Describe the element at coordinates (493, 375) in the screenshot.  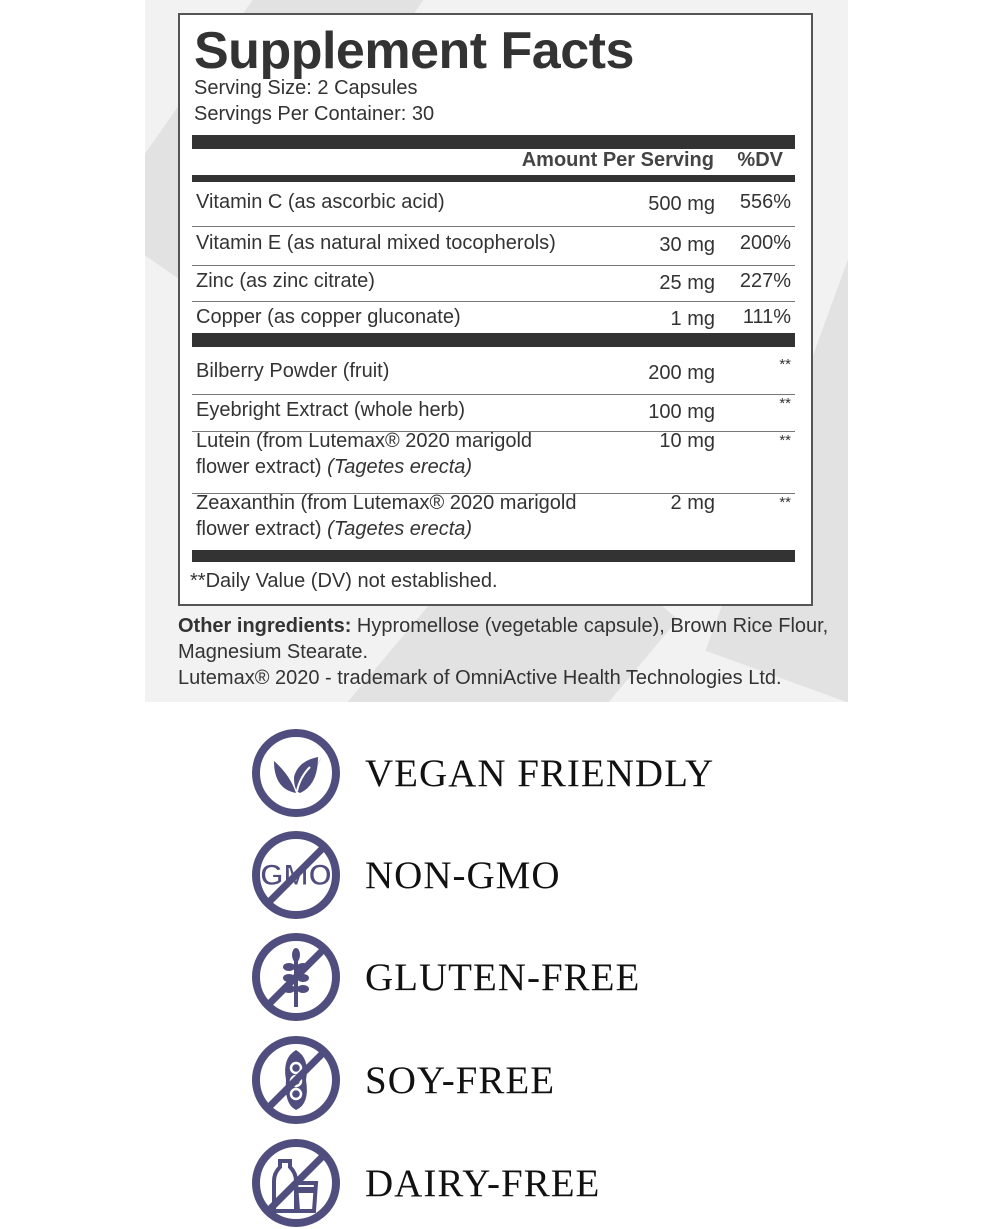
I see `nutrient-row: Bilberry Powder (fruit) 200 mg **` at that location.